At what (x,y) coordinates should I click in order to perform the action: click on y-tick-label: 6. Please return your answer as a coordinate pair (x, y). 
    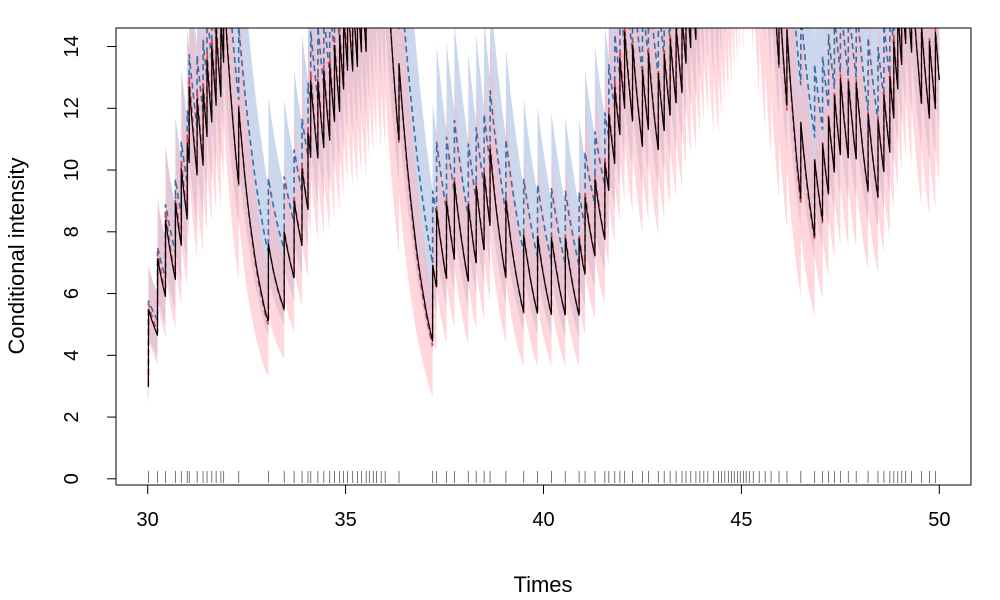
    Looking at the image, I should click on (72, 293).